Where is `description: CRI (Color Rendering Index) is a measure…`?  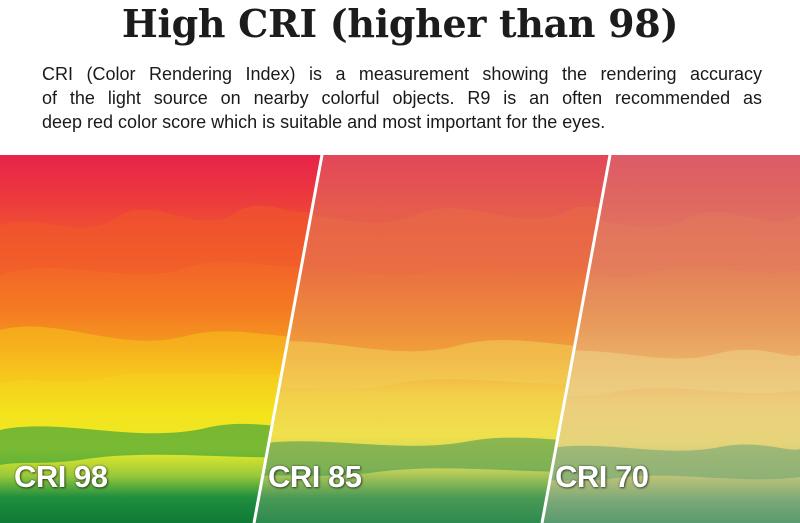 description: CRI (Color Rendering Index) is a measure… is located at coordinates (402, 98).